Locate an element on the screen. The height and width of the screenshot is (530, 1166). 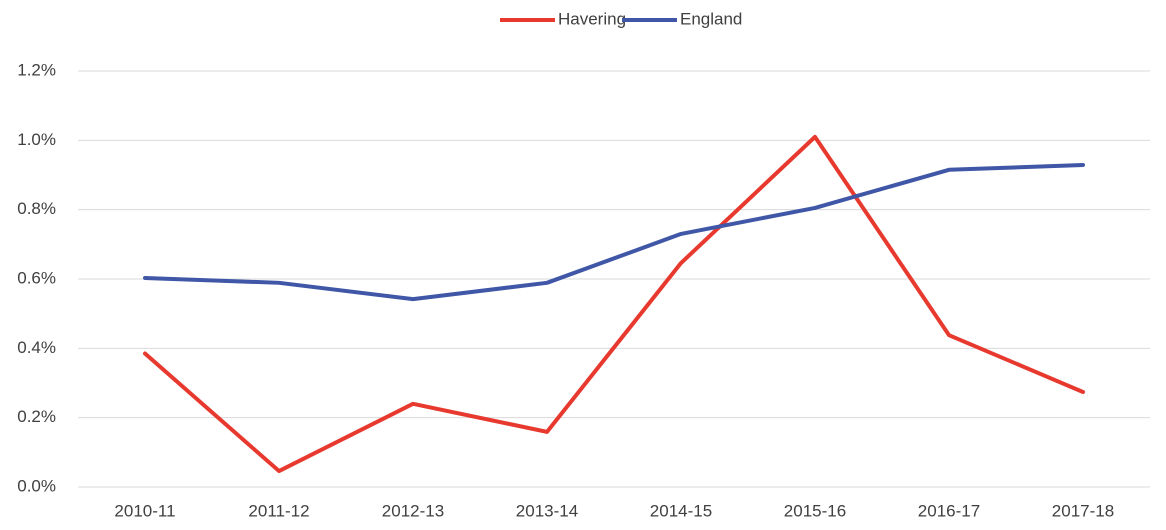
x-tick-label: 2011-12 is located at coordinates (278, 510).